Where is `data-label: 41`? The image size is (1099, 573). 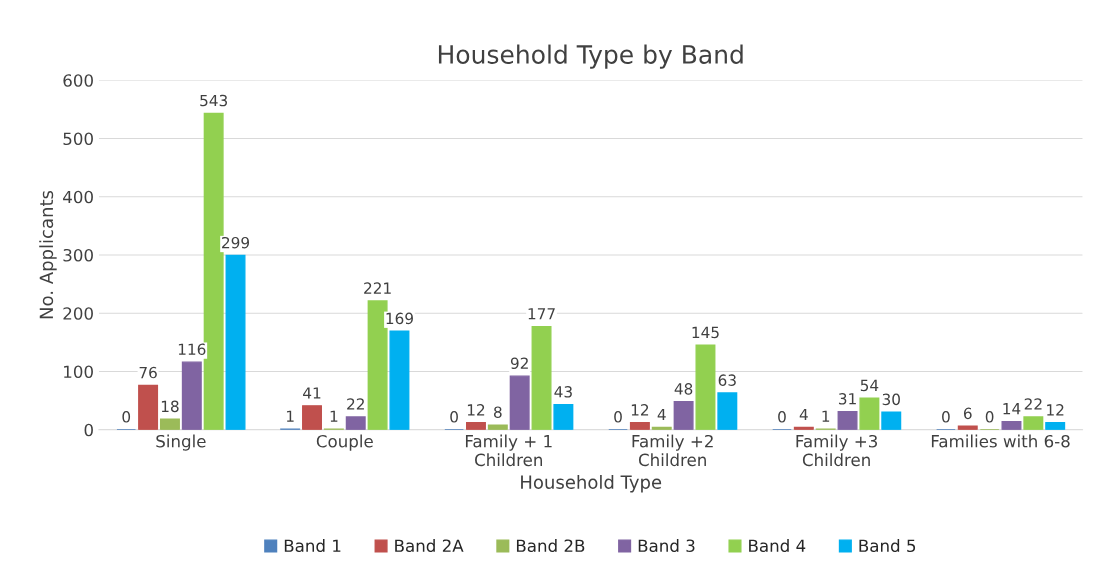
data-label: 41 is located at coordinates (312, 393).